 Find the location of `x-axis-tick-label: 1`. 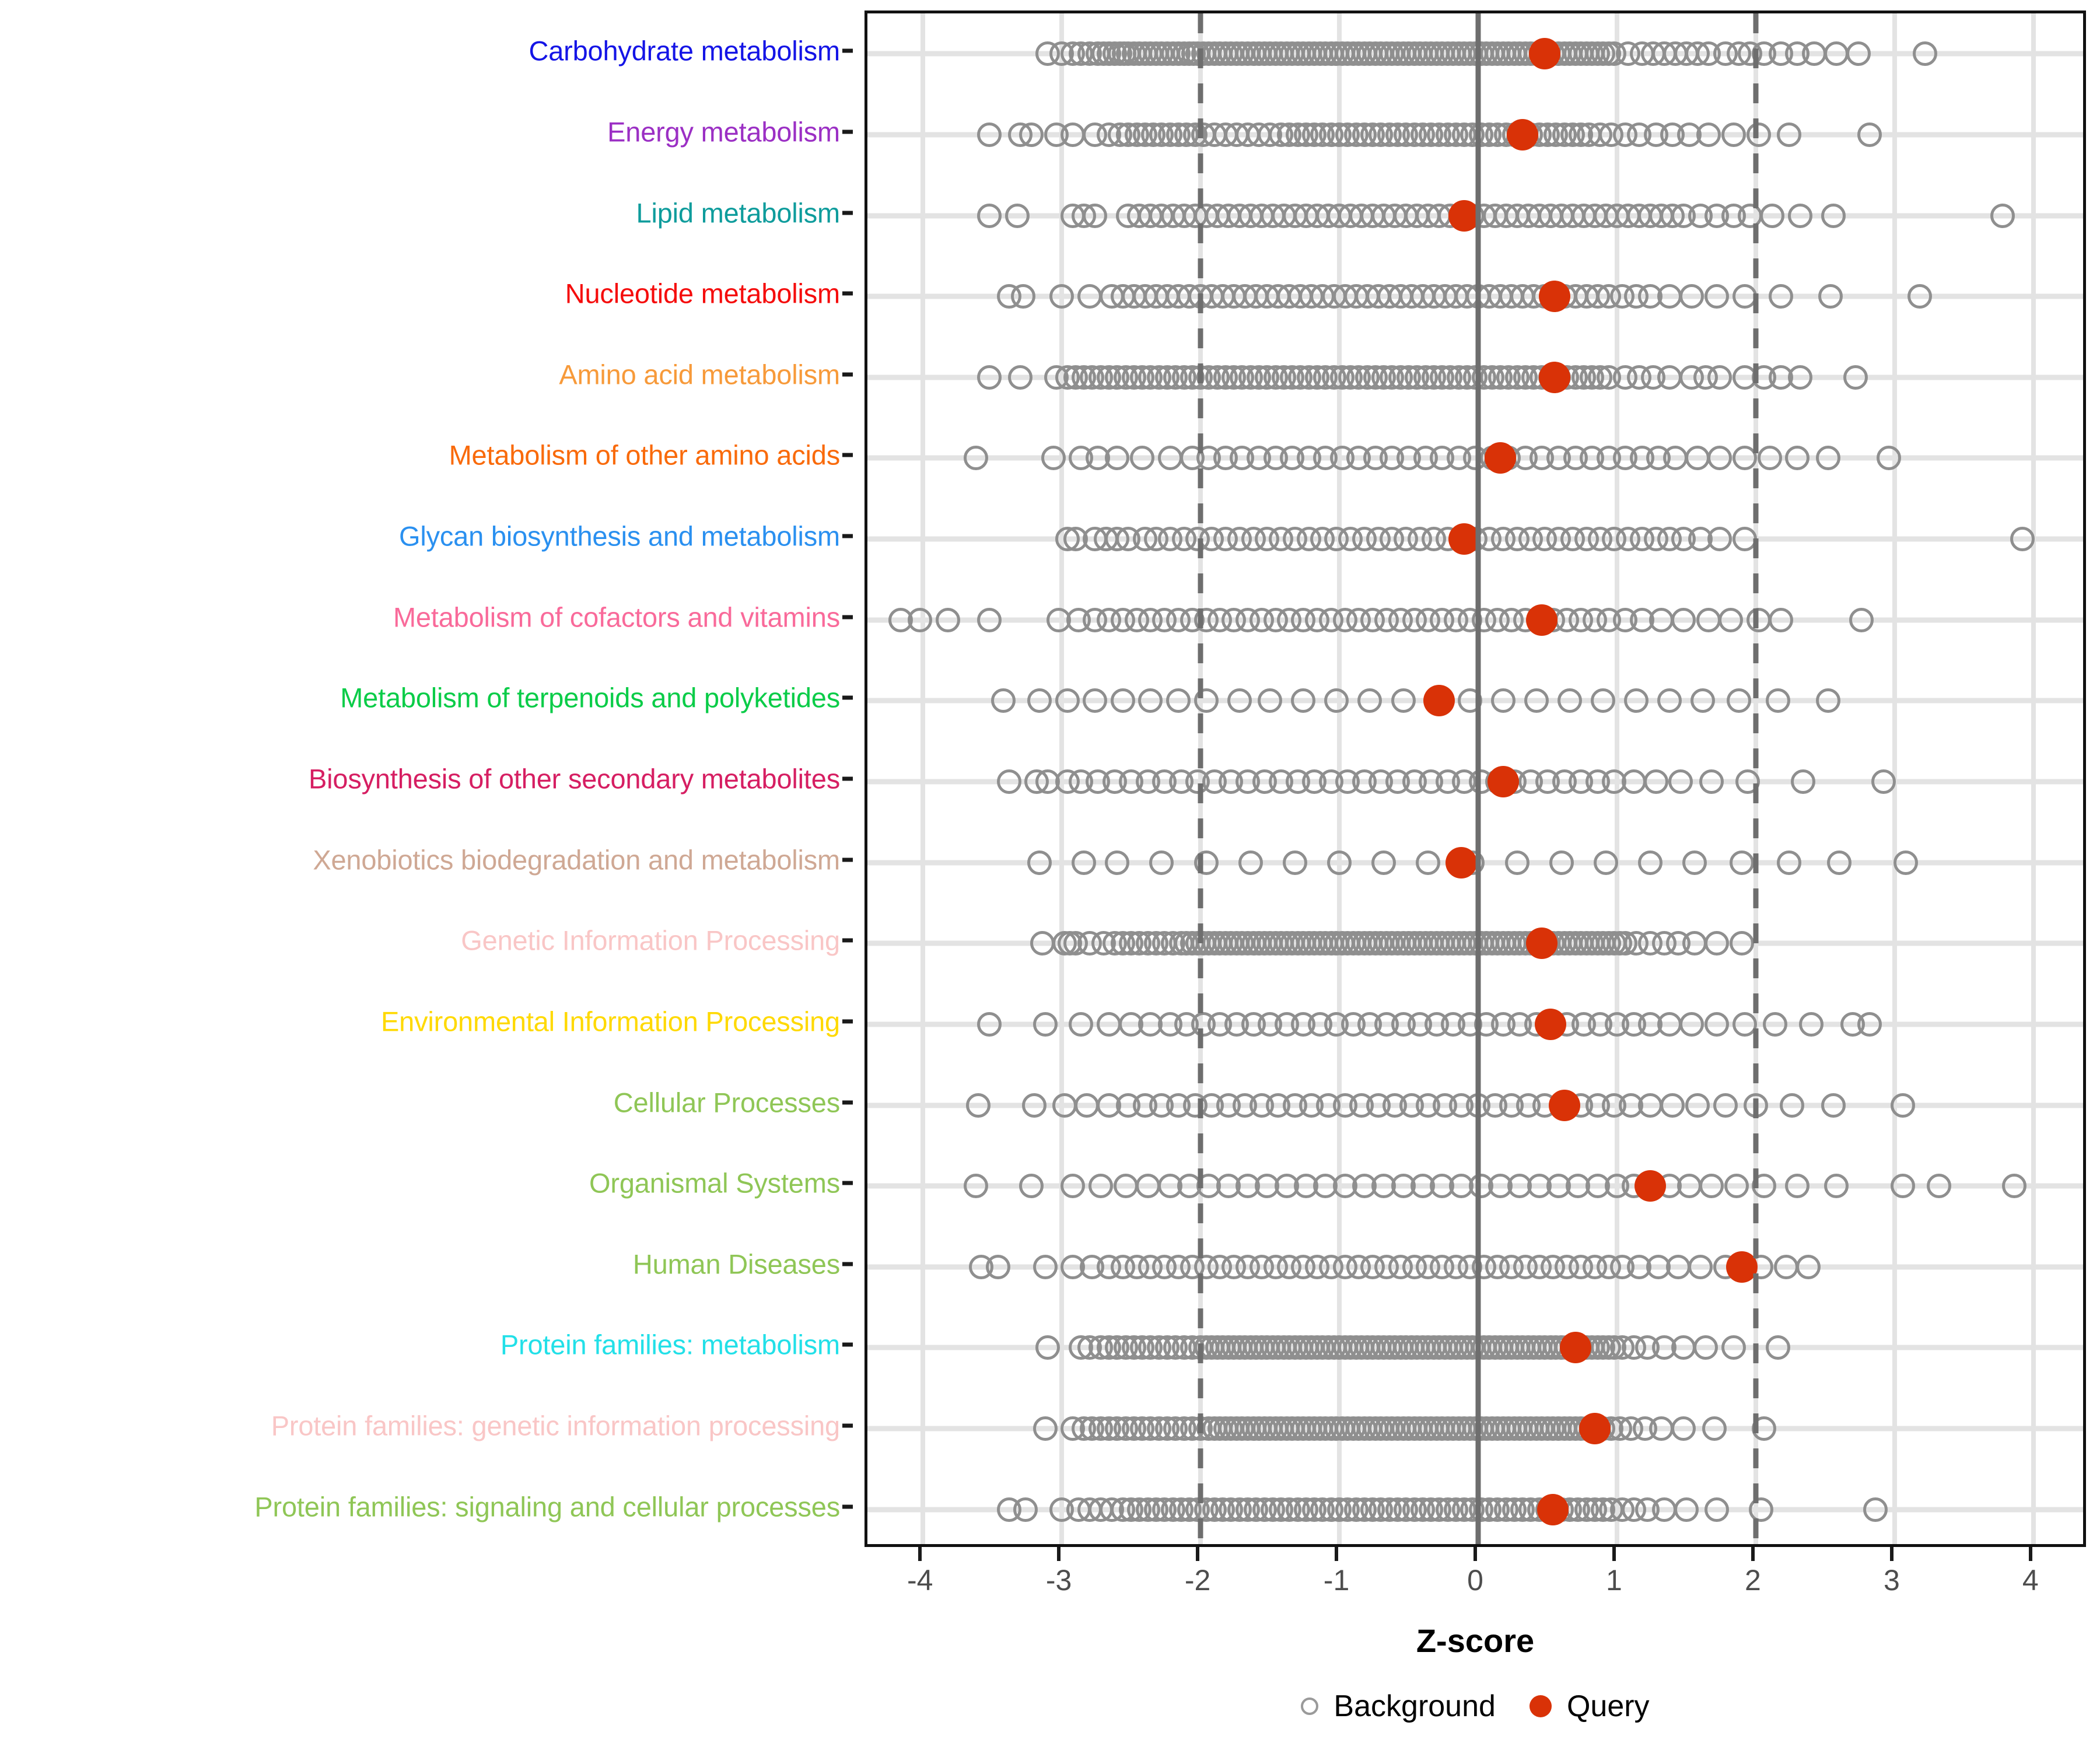

x-axis-tick-label: 1 is located at coordinates (1614, 1580).